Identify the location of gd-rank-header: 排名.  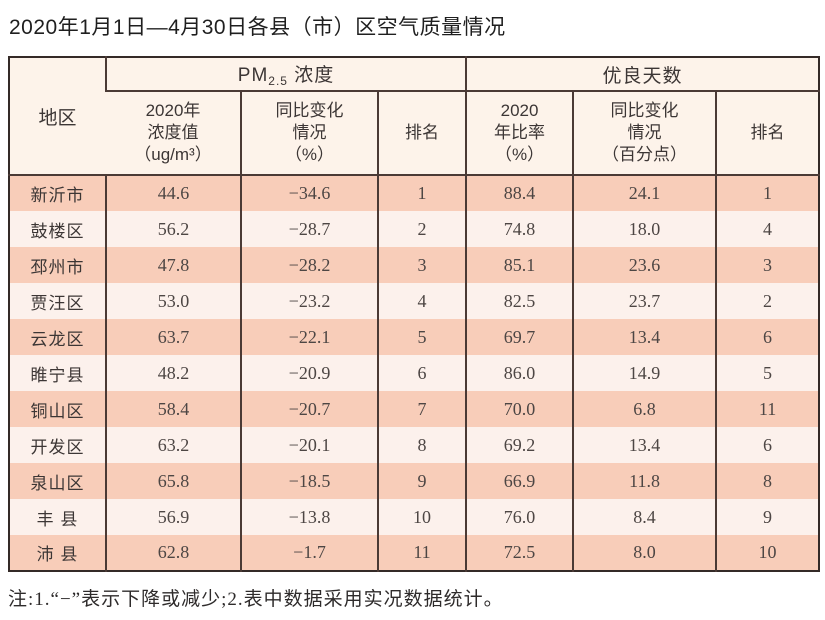
(767, 133).